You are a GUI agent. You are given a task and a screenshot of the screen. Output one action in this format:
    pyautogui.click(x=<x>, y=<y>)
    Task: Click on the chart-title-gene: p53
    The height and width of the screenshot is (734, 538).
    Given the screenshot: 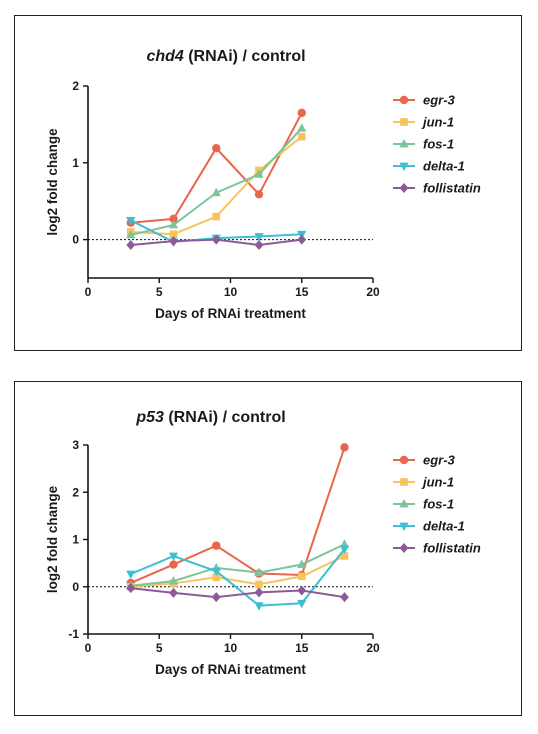 What is the action you would take?
    pyautogui.click(x=149, y=417)
    